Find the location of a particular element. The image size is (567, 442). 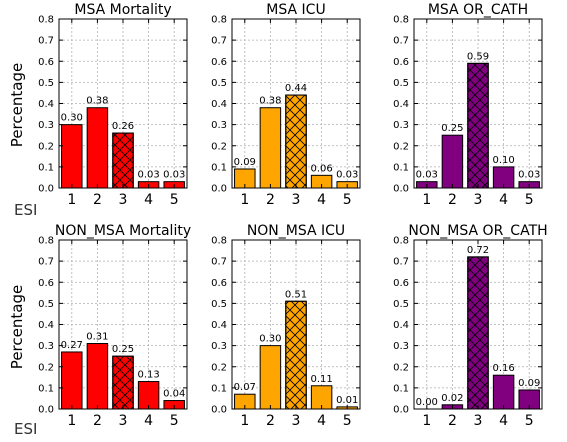

panel-title: MSA Mortality is located at coordinates (122, 10).